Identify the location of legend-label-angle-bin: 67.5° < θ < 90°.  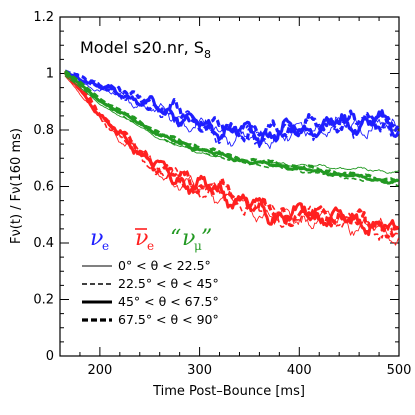
(168, 319).